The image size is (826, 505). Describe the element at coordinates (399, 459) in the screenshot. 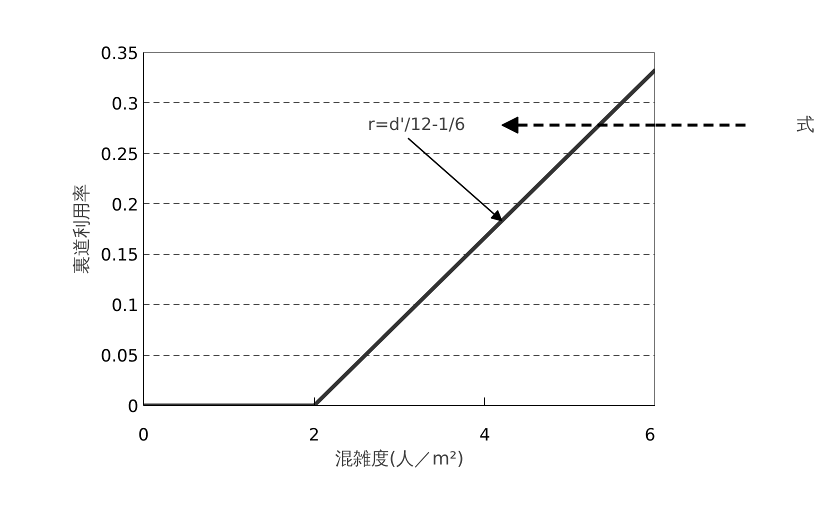

I see `x-axis-title: 混雑度(人／m²)` at that location.